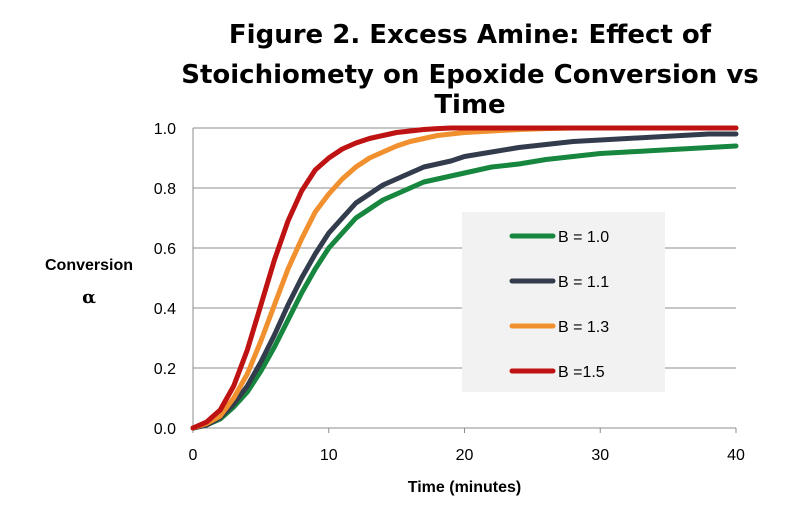  What do you see at coordinates (583, 237) in the screenshot?
I see `legend-label-1: B = 1.0` at bounding box center [583, 237].